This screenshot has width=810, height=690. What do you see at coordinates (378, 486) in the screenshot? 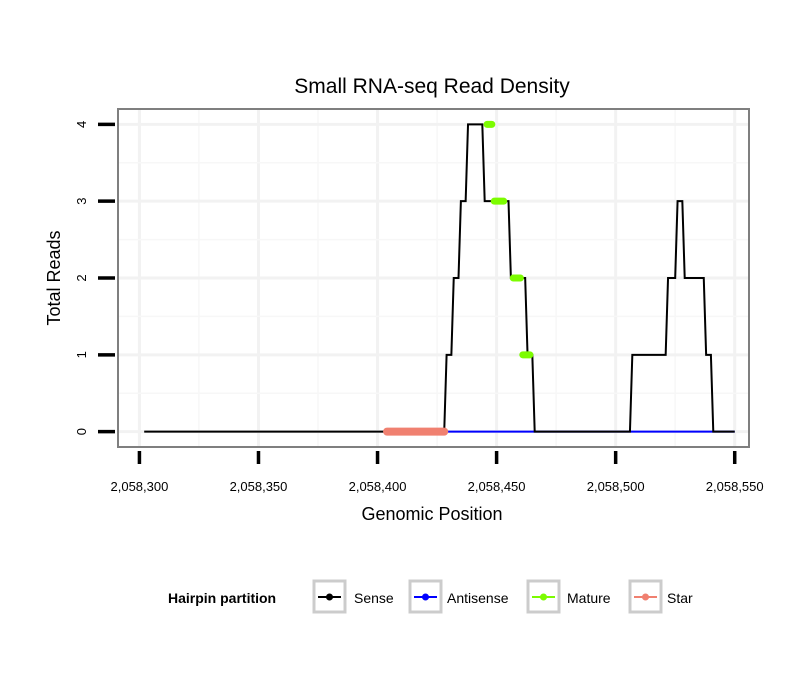
I see `x-tick-label: 2,058,400` at bounding box center [378, 486].